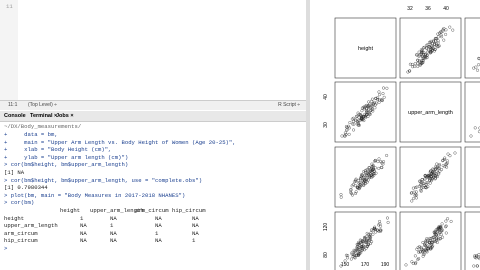 This screenshot has height=270, width=480. I want to click on left-tick-label: 80, so click(326, 255).